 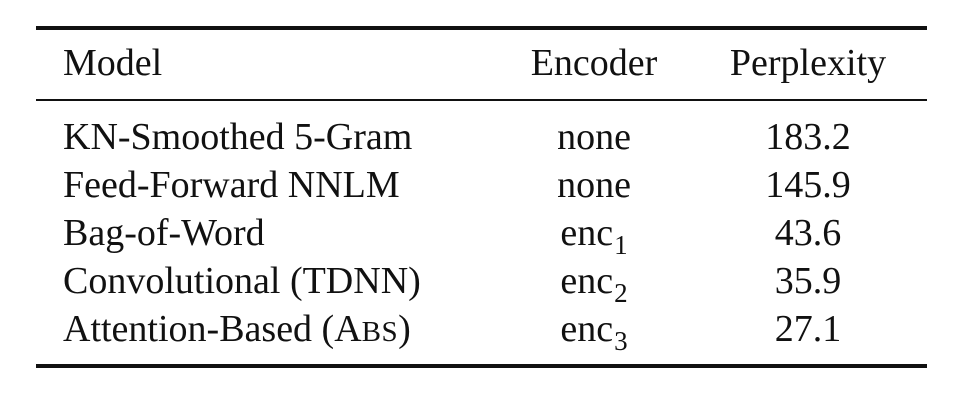 I want to click on row-2-model: Feed-Forward NNLM, so click(x=231, y=185).